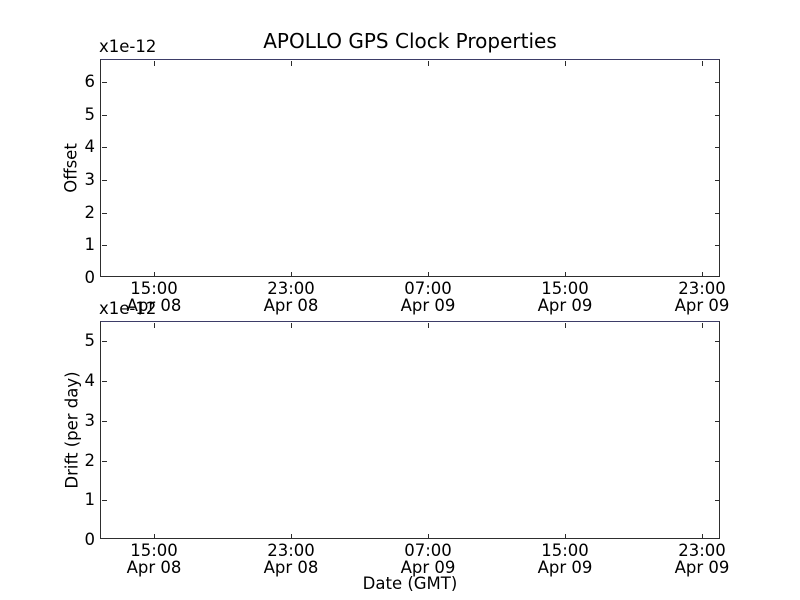  I want to click on chart-title: APOLLO GPS Clock Properties, so click(410, 41).